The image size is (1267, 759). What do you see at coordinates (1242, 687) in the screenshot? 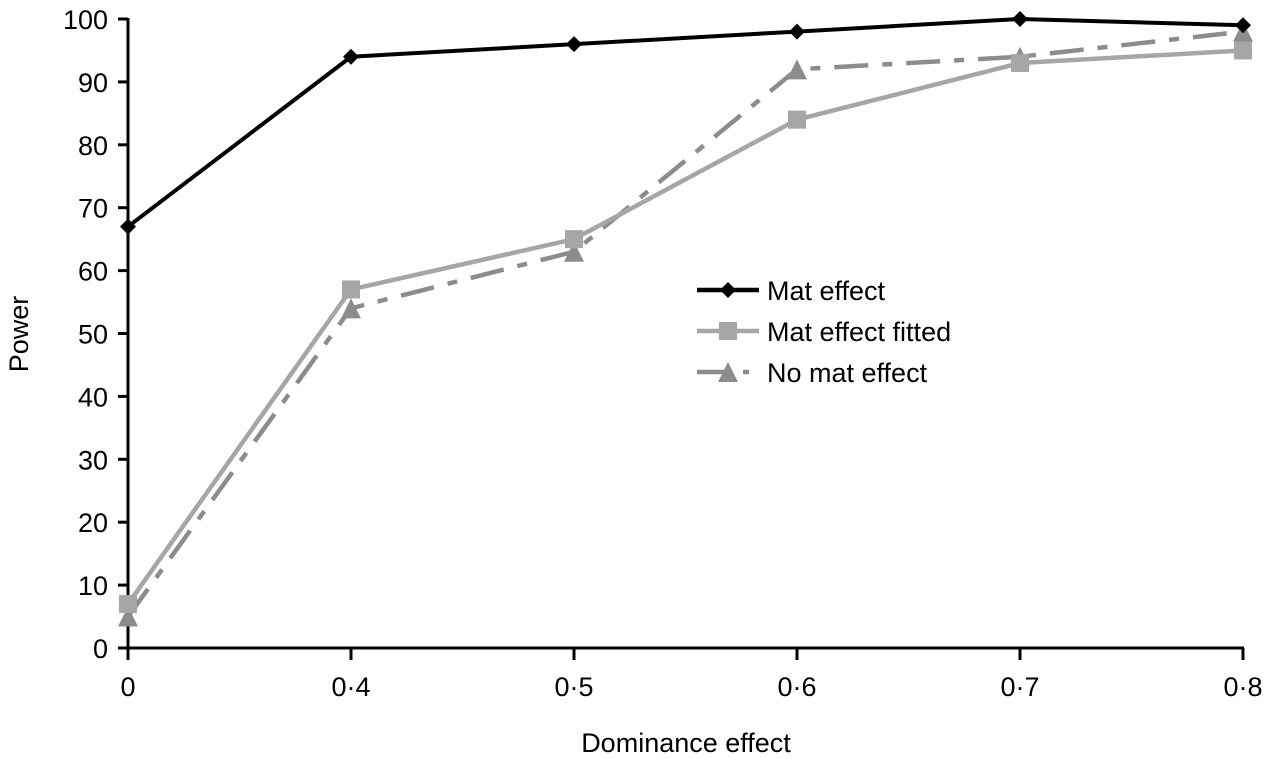
I see `x-tick-label: 0·8` at bounding box center [1242, 687].